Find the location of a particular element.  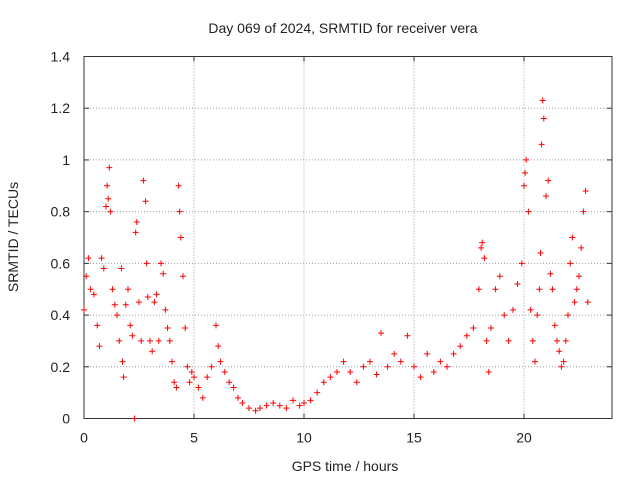

y-tick-label: 0.2 is located at coordinates (61, 367).